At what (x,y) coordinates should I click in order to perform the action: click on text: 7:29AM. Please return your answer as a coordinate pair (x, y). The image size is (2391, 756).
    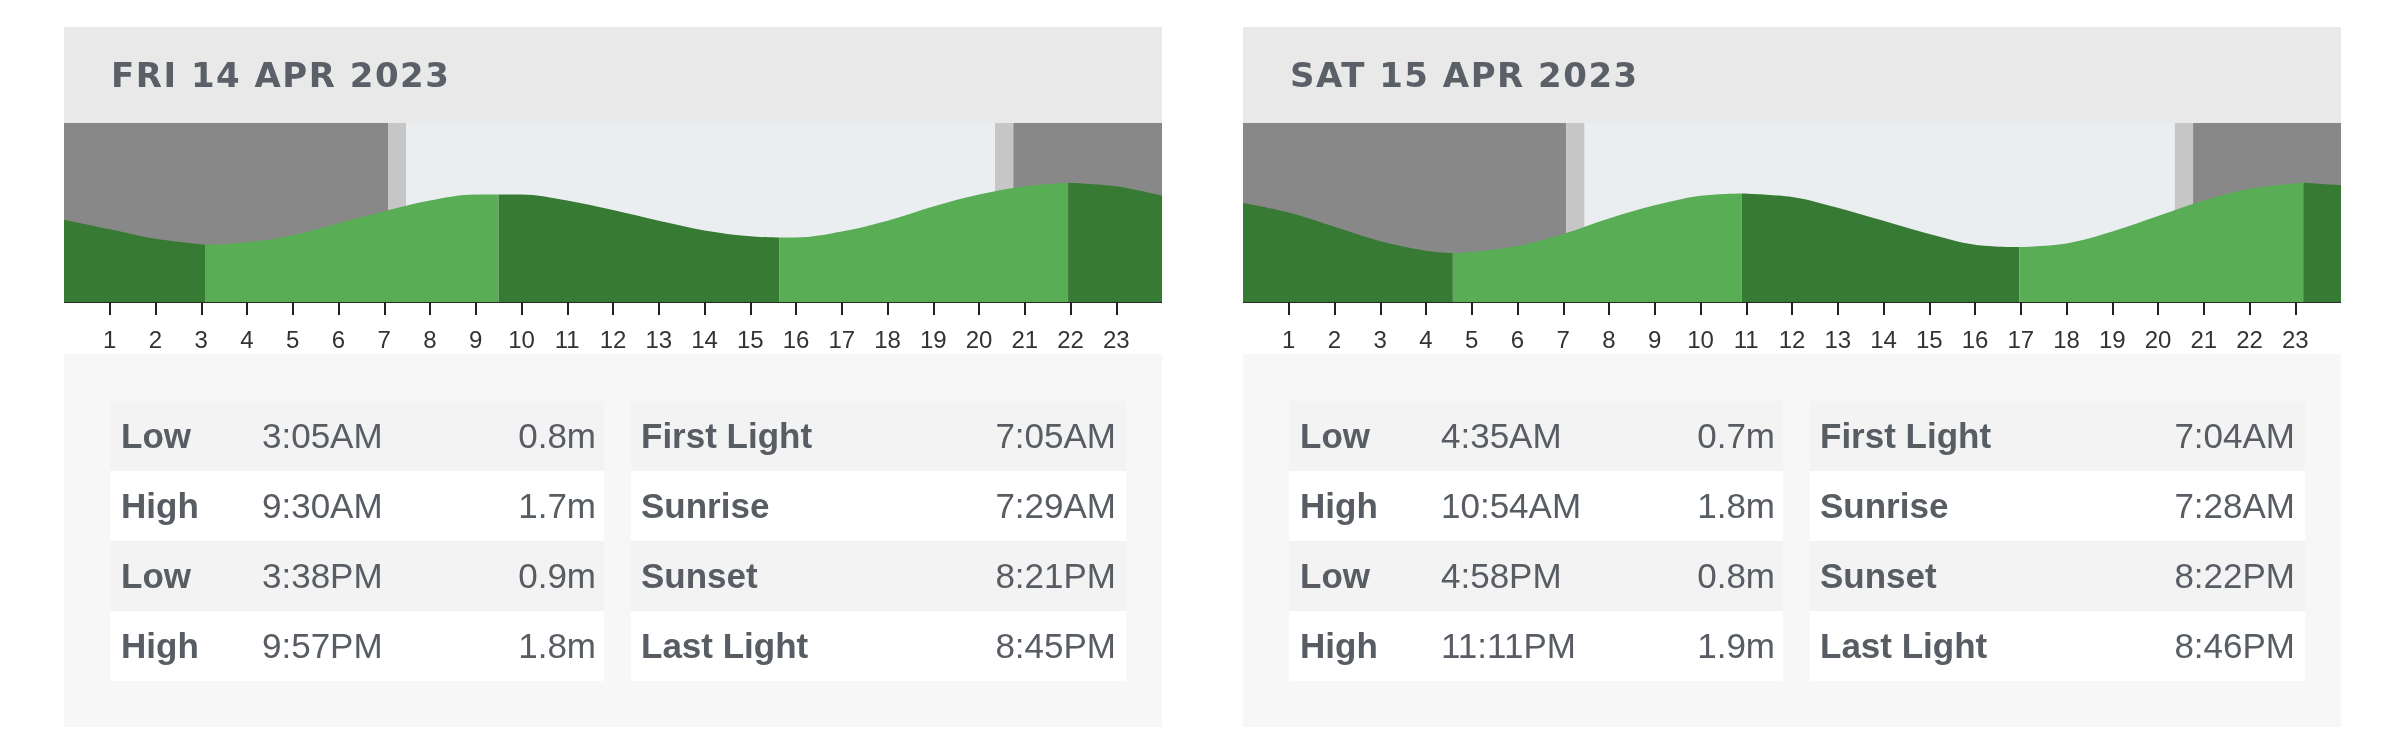
    Looking at the image, I should click on (1055, 506).